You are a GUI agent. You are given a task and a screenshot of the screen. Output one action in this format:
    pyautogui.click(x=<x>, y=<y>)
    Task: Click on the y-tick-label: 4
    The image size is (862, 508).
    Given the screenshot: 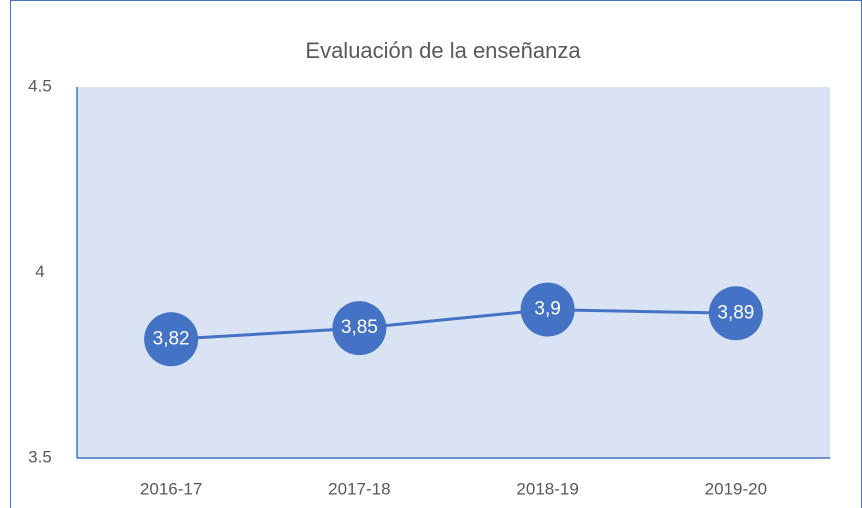 What is the action you would take?
    pyautogui.click(x=39, y=271)
    